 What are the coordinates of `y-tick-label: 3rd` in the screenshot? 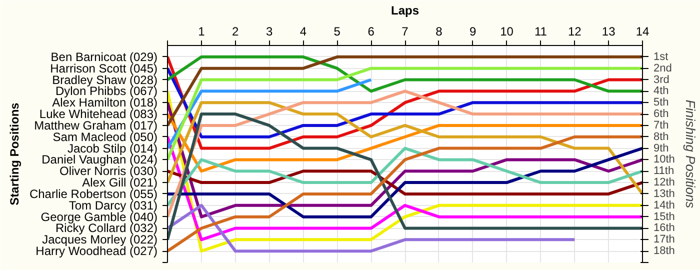 It's located at (662, 80).